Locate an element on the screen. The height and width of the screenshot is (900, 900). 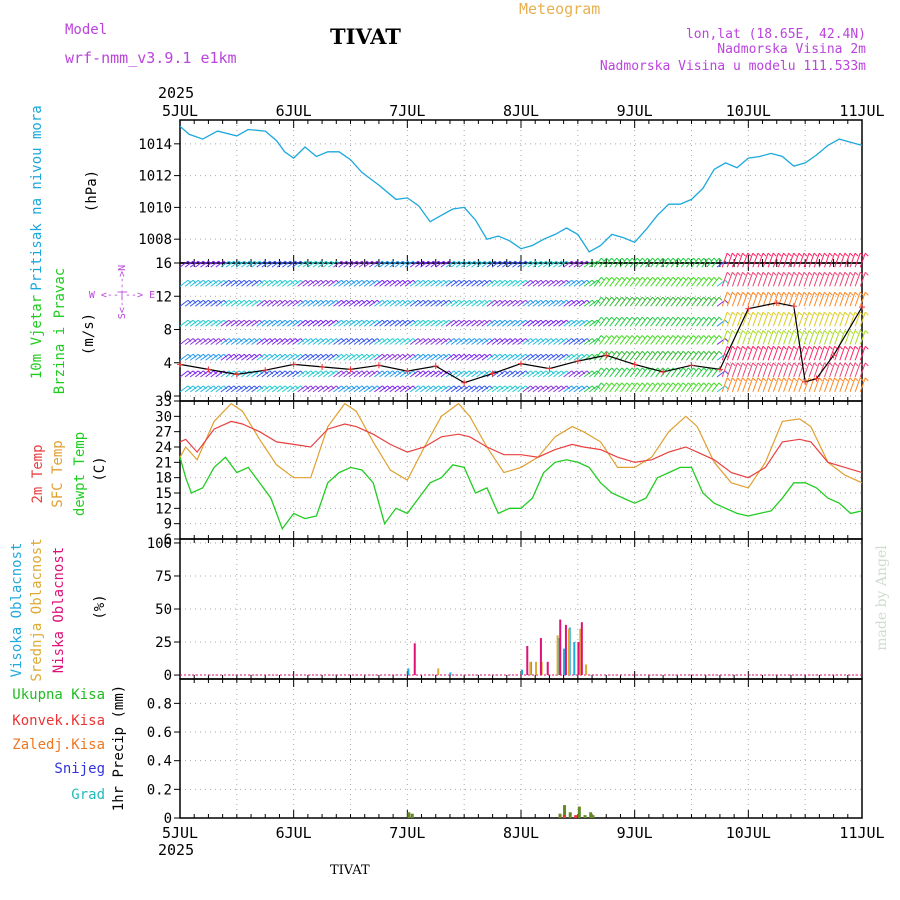
panel-frame is located at coordinates (521, 748).